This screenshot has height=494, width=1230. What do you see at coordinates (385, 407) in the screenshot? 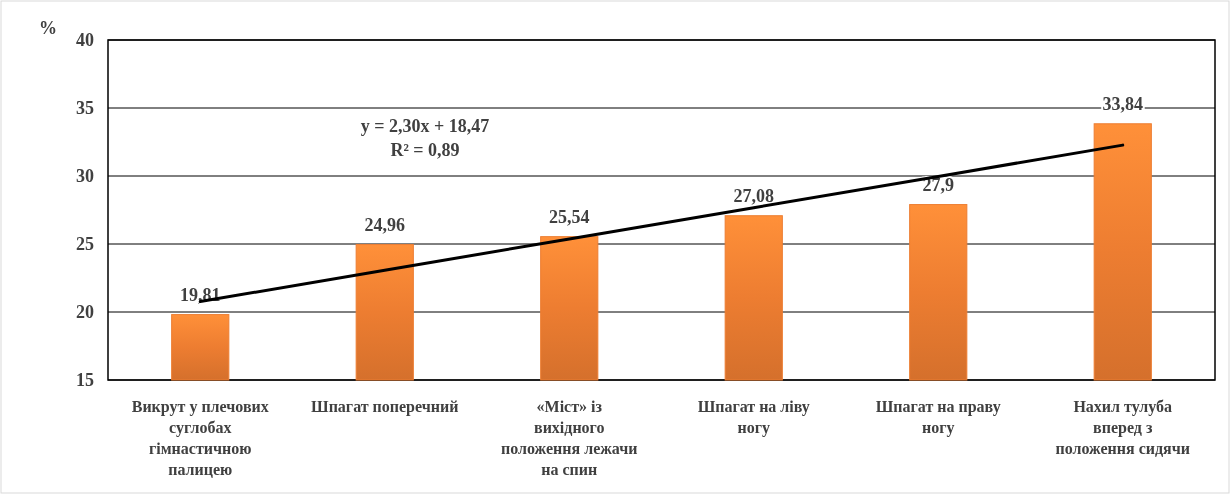
I see `x-tick-label: Шпагат поперечний` at bounding box center [385, 407].